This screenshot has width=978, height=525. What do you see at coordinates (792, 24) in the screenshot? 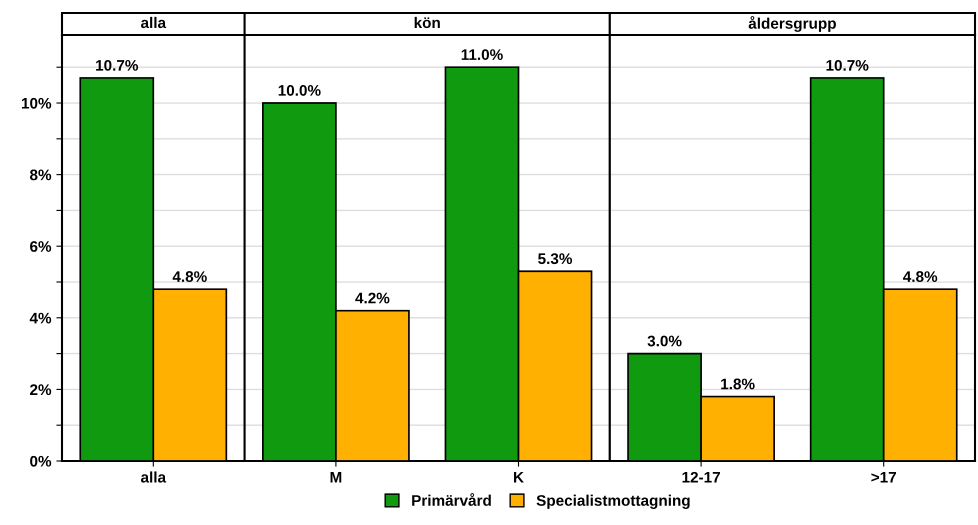
I see `chart-title: åldersgrupp` at bounding box center [792, 24].